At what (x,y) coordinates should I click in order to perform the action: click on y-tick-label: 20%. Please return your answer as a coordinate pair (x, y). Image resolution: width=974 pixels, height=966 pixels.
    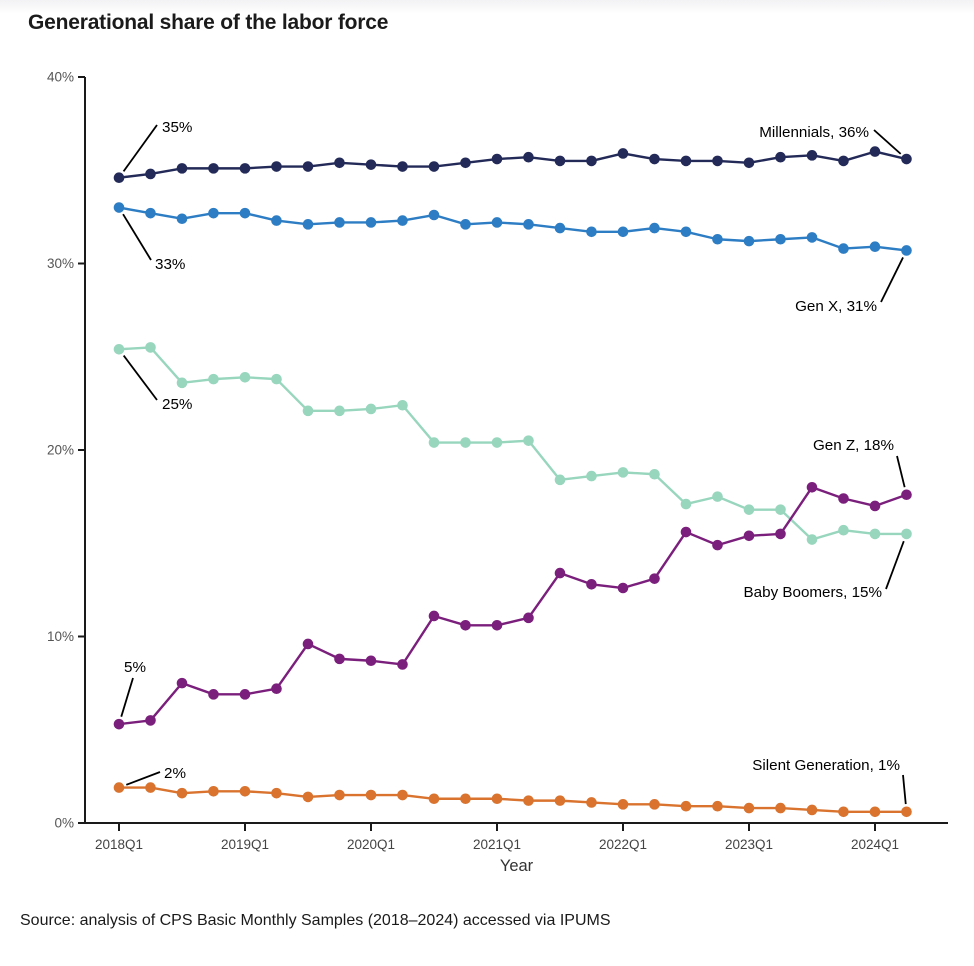
    Looking at the image, I should click on (60, 450).